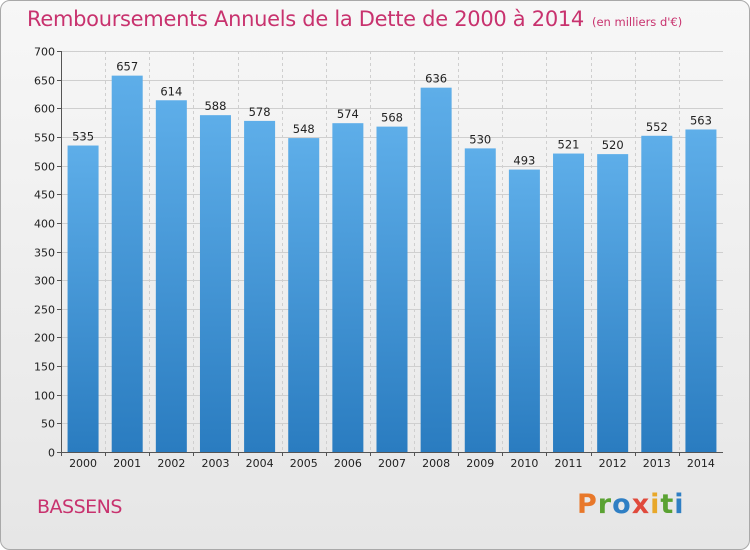 This screenshot has width=750, height=550. Describe the element at coordinates (304, 463) in the screenshot. I see `x-tick-label: 2005` at that location.